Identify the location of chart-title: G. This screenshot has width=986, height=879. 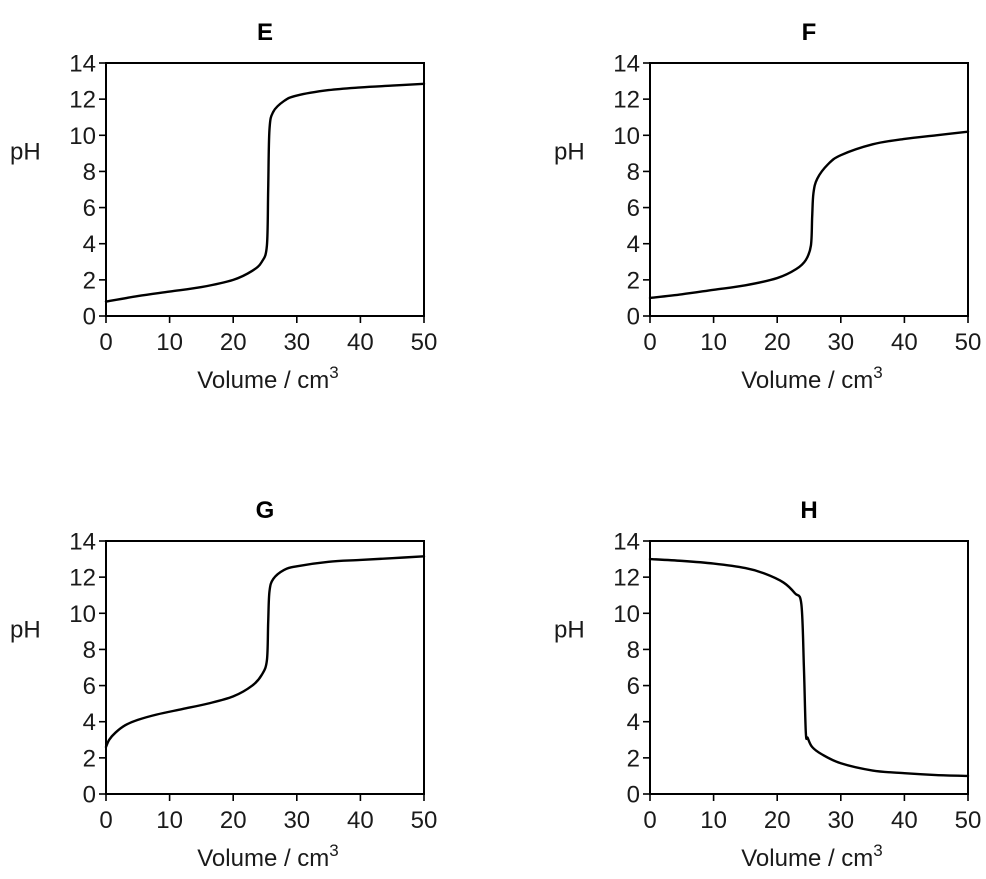
(265, 510).